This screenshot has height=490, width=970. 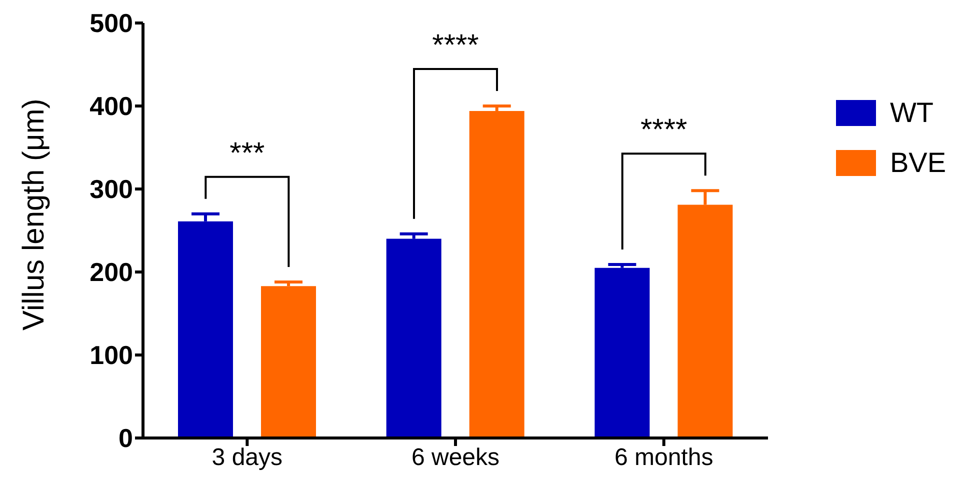 What do you see at coordinates (111, 355) in the screenshot?
I see `y-tick-label: 100` at bounding box center [111, 355].